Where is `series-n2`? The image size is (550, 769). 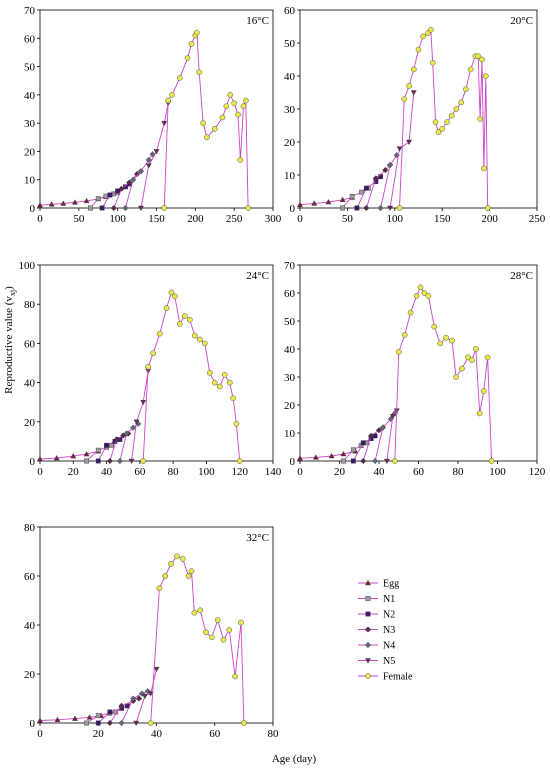
series-n2 is located at coordinates (368, 192).